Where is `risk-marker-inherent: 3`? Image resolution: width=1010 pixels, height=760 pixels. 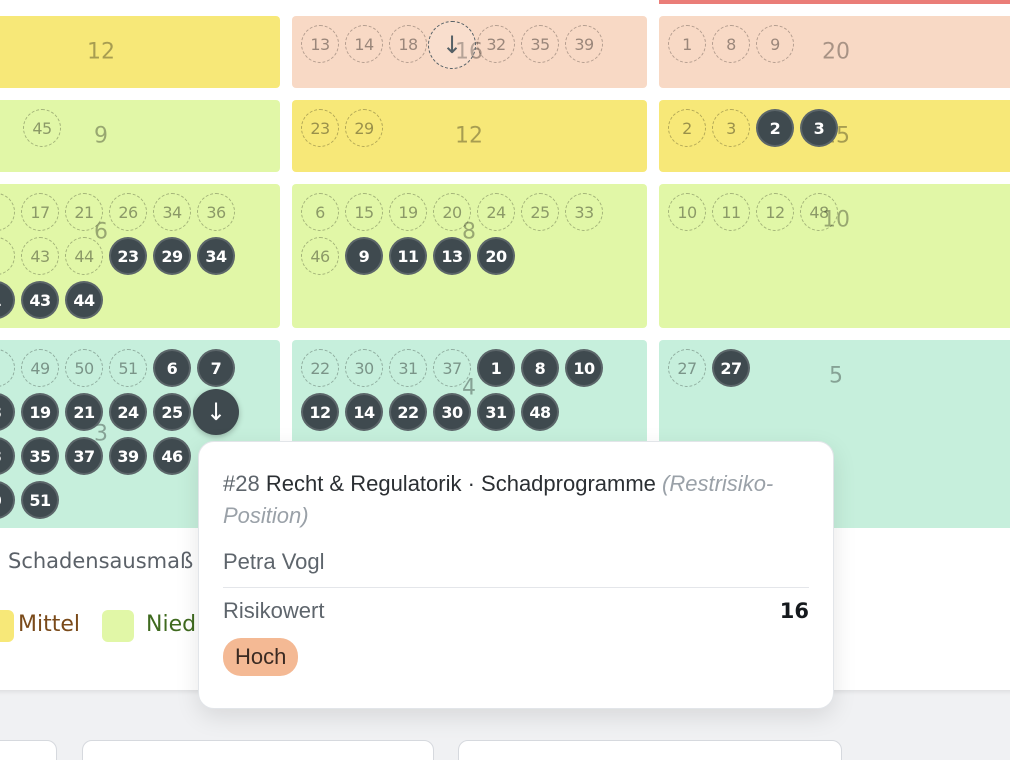 risk-marker-inherent: 3 is located at coordinates (731, 128).